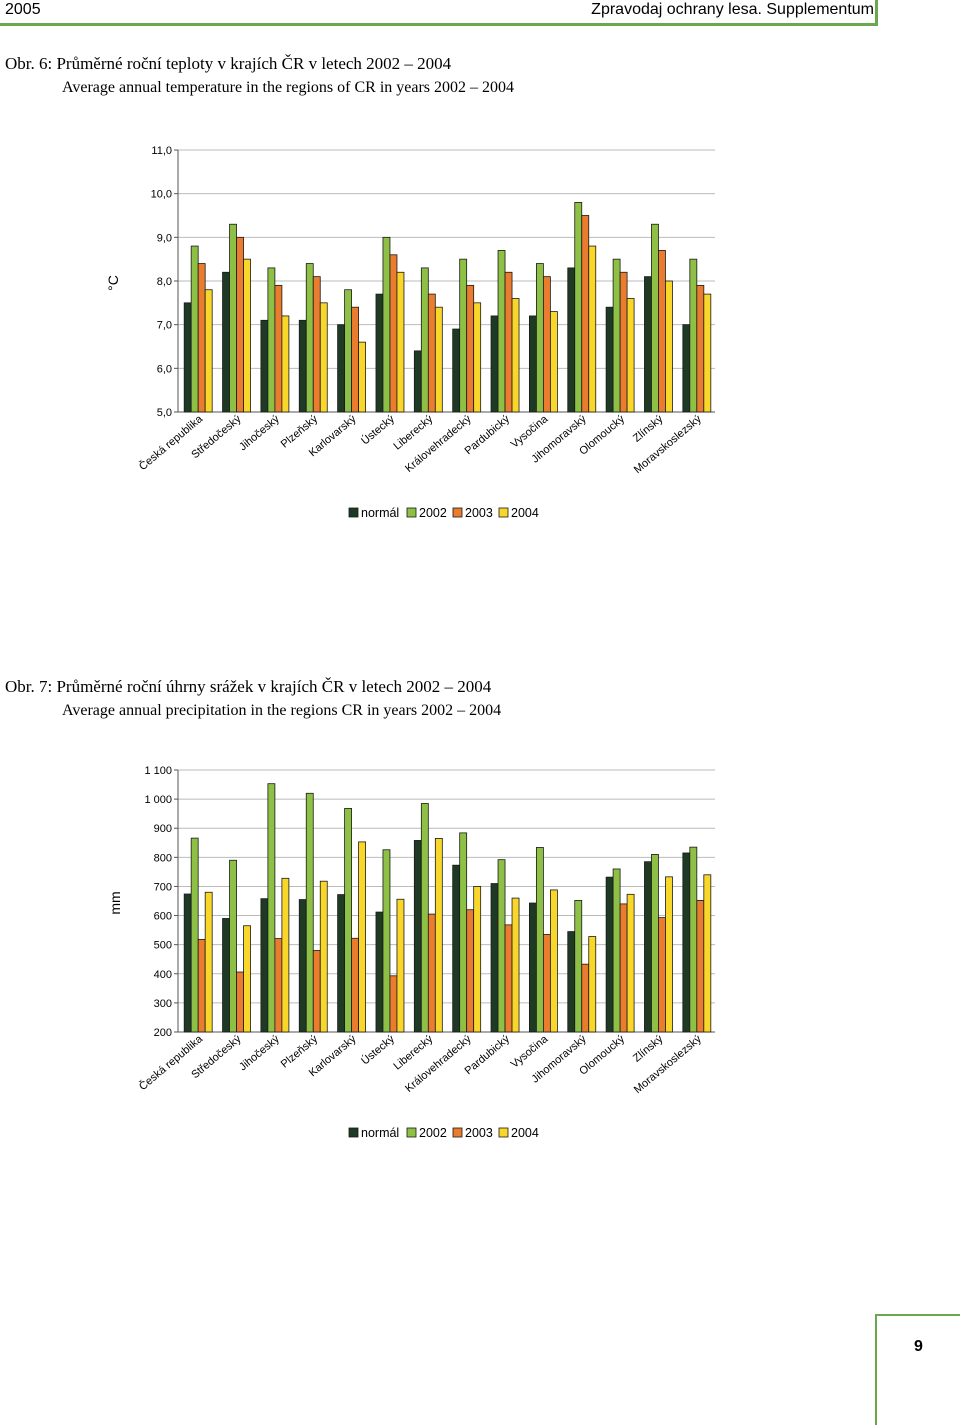 The width and height of the screenshot is (960, 1425). What do you see at coordinates (648, 1049) in the screenshot?
I see `category-label-zlinsky: Zlínský` at bounding box center [648, 1049].